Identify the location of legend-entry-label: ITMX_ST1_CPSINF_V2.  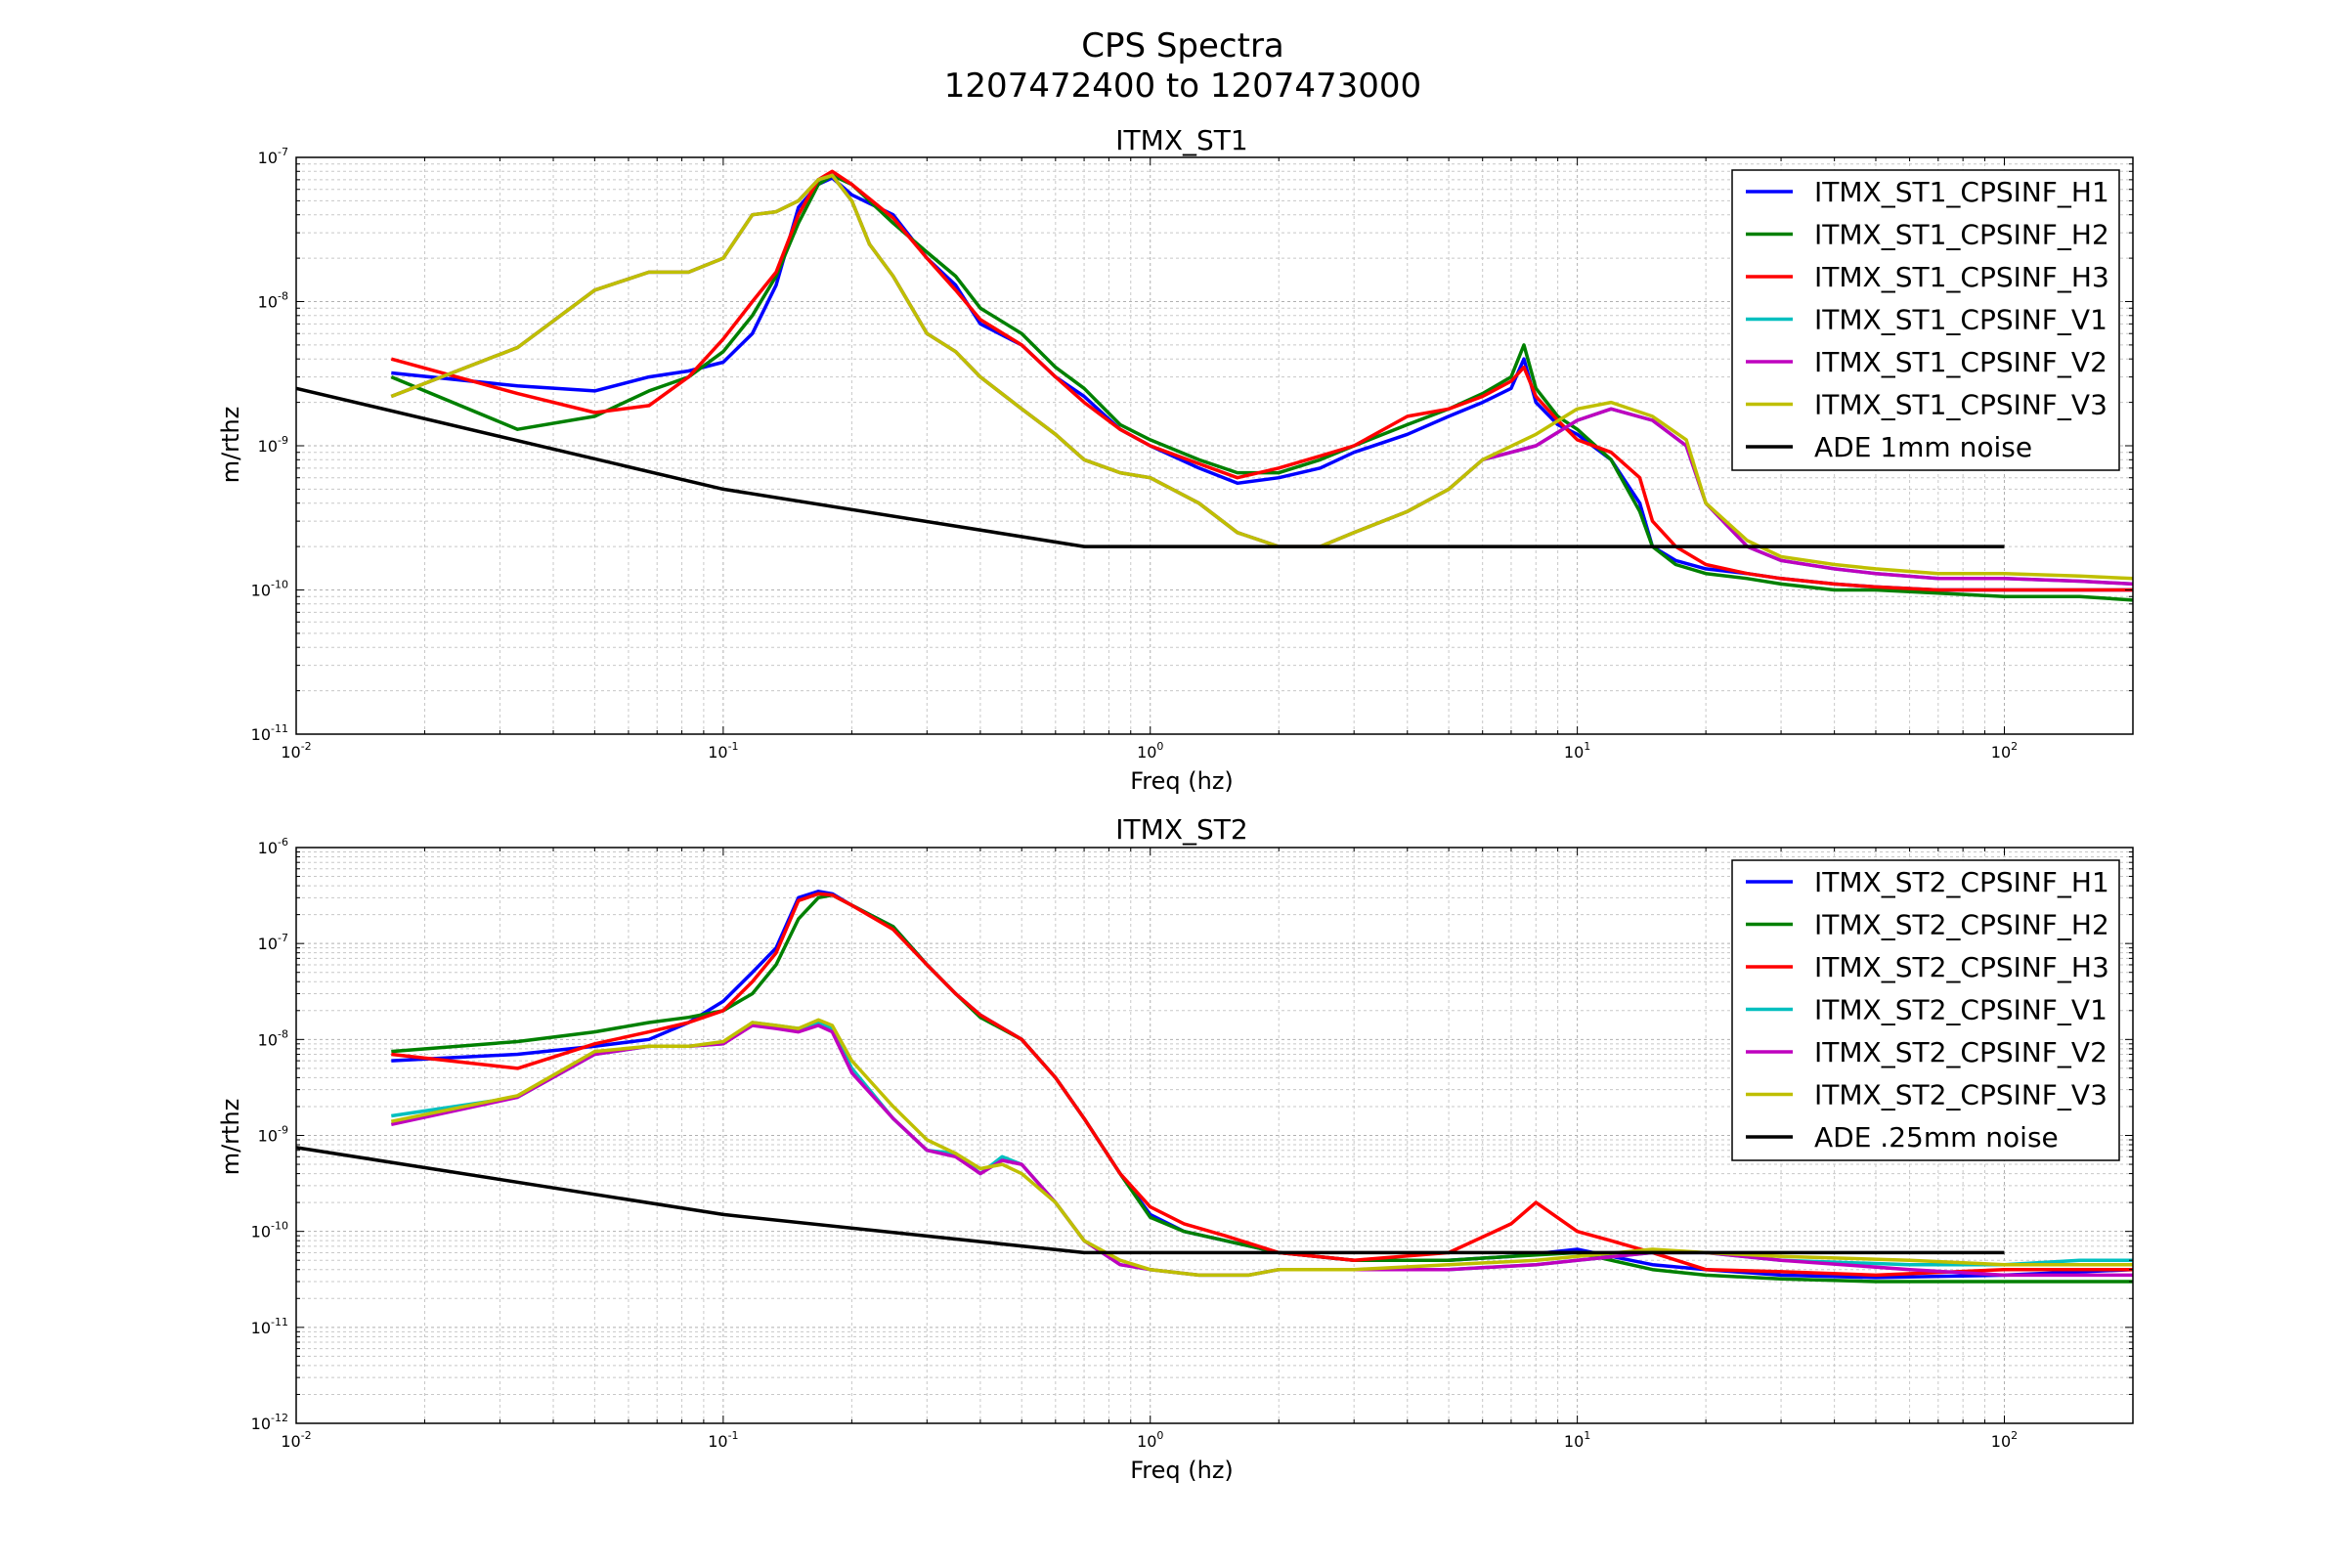
(1961, 362).